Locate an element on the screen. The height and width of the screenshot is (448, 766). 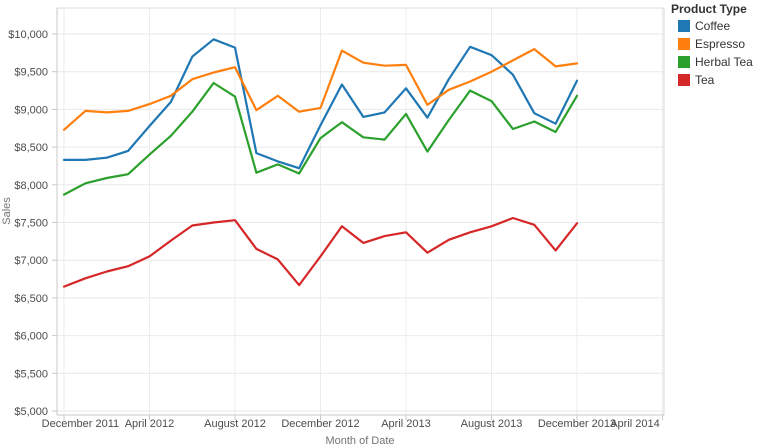
y-tick-label: $7,500 is located at coordinates (31, 224).